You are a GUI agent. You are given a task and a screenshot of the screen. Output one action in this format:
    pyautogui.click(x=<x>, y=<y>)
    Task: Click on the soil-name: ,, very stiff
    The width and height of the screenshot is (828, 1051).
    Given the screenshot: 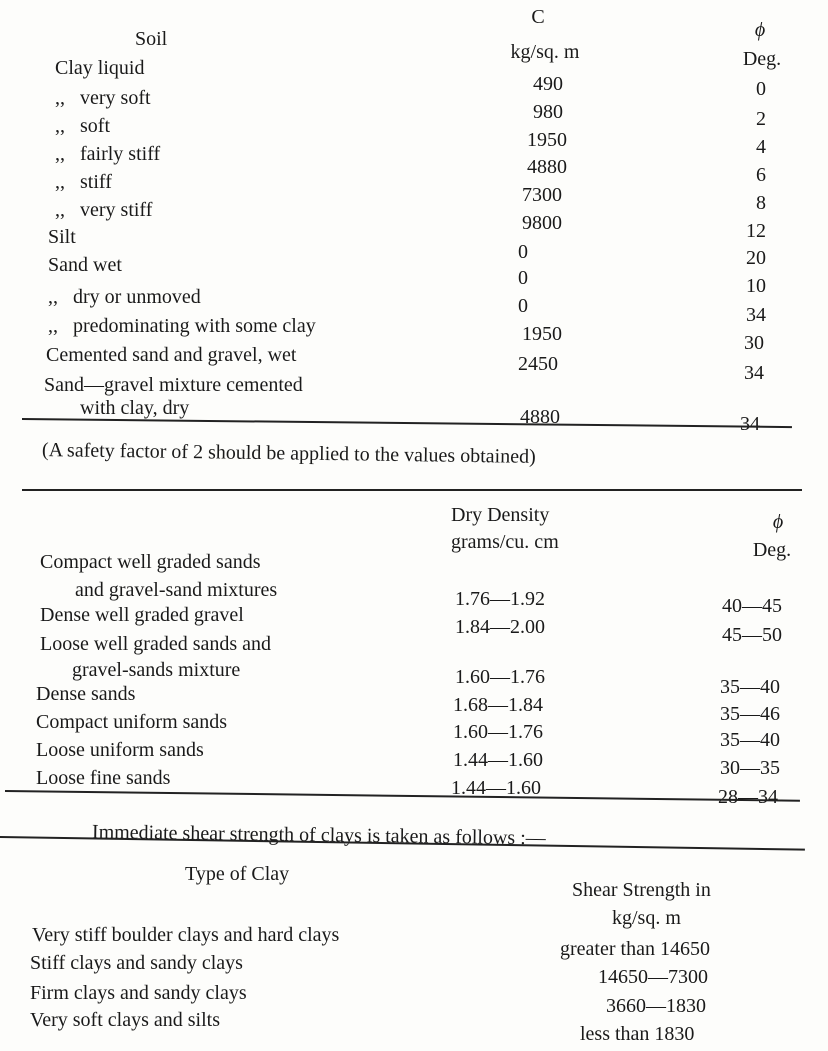 What is the action you would take?
    pyautogui.click(x=104, y=210)
    